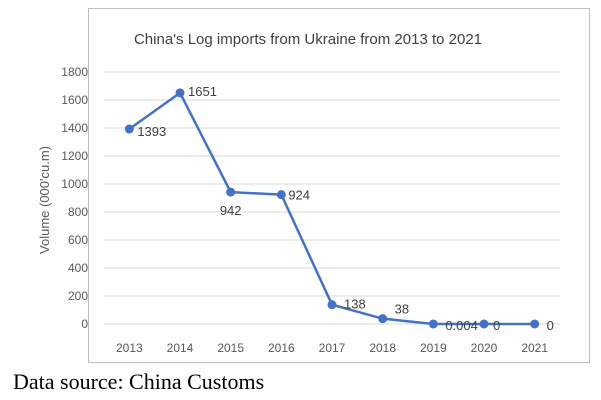  I want to click on data-source-caption: Data source: China Customs, so click(139, 381).